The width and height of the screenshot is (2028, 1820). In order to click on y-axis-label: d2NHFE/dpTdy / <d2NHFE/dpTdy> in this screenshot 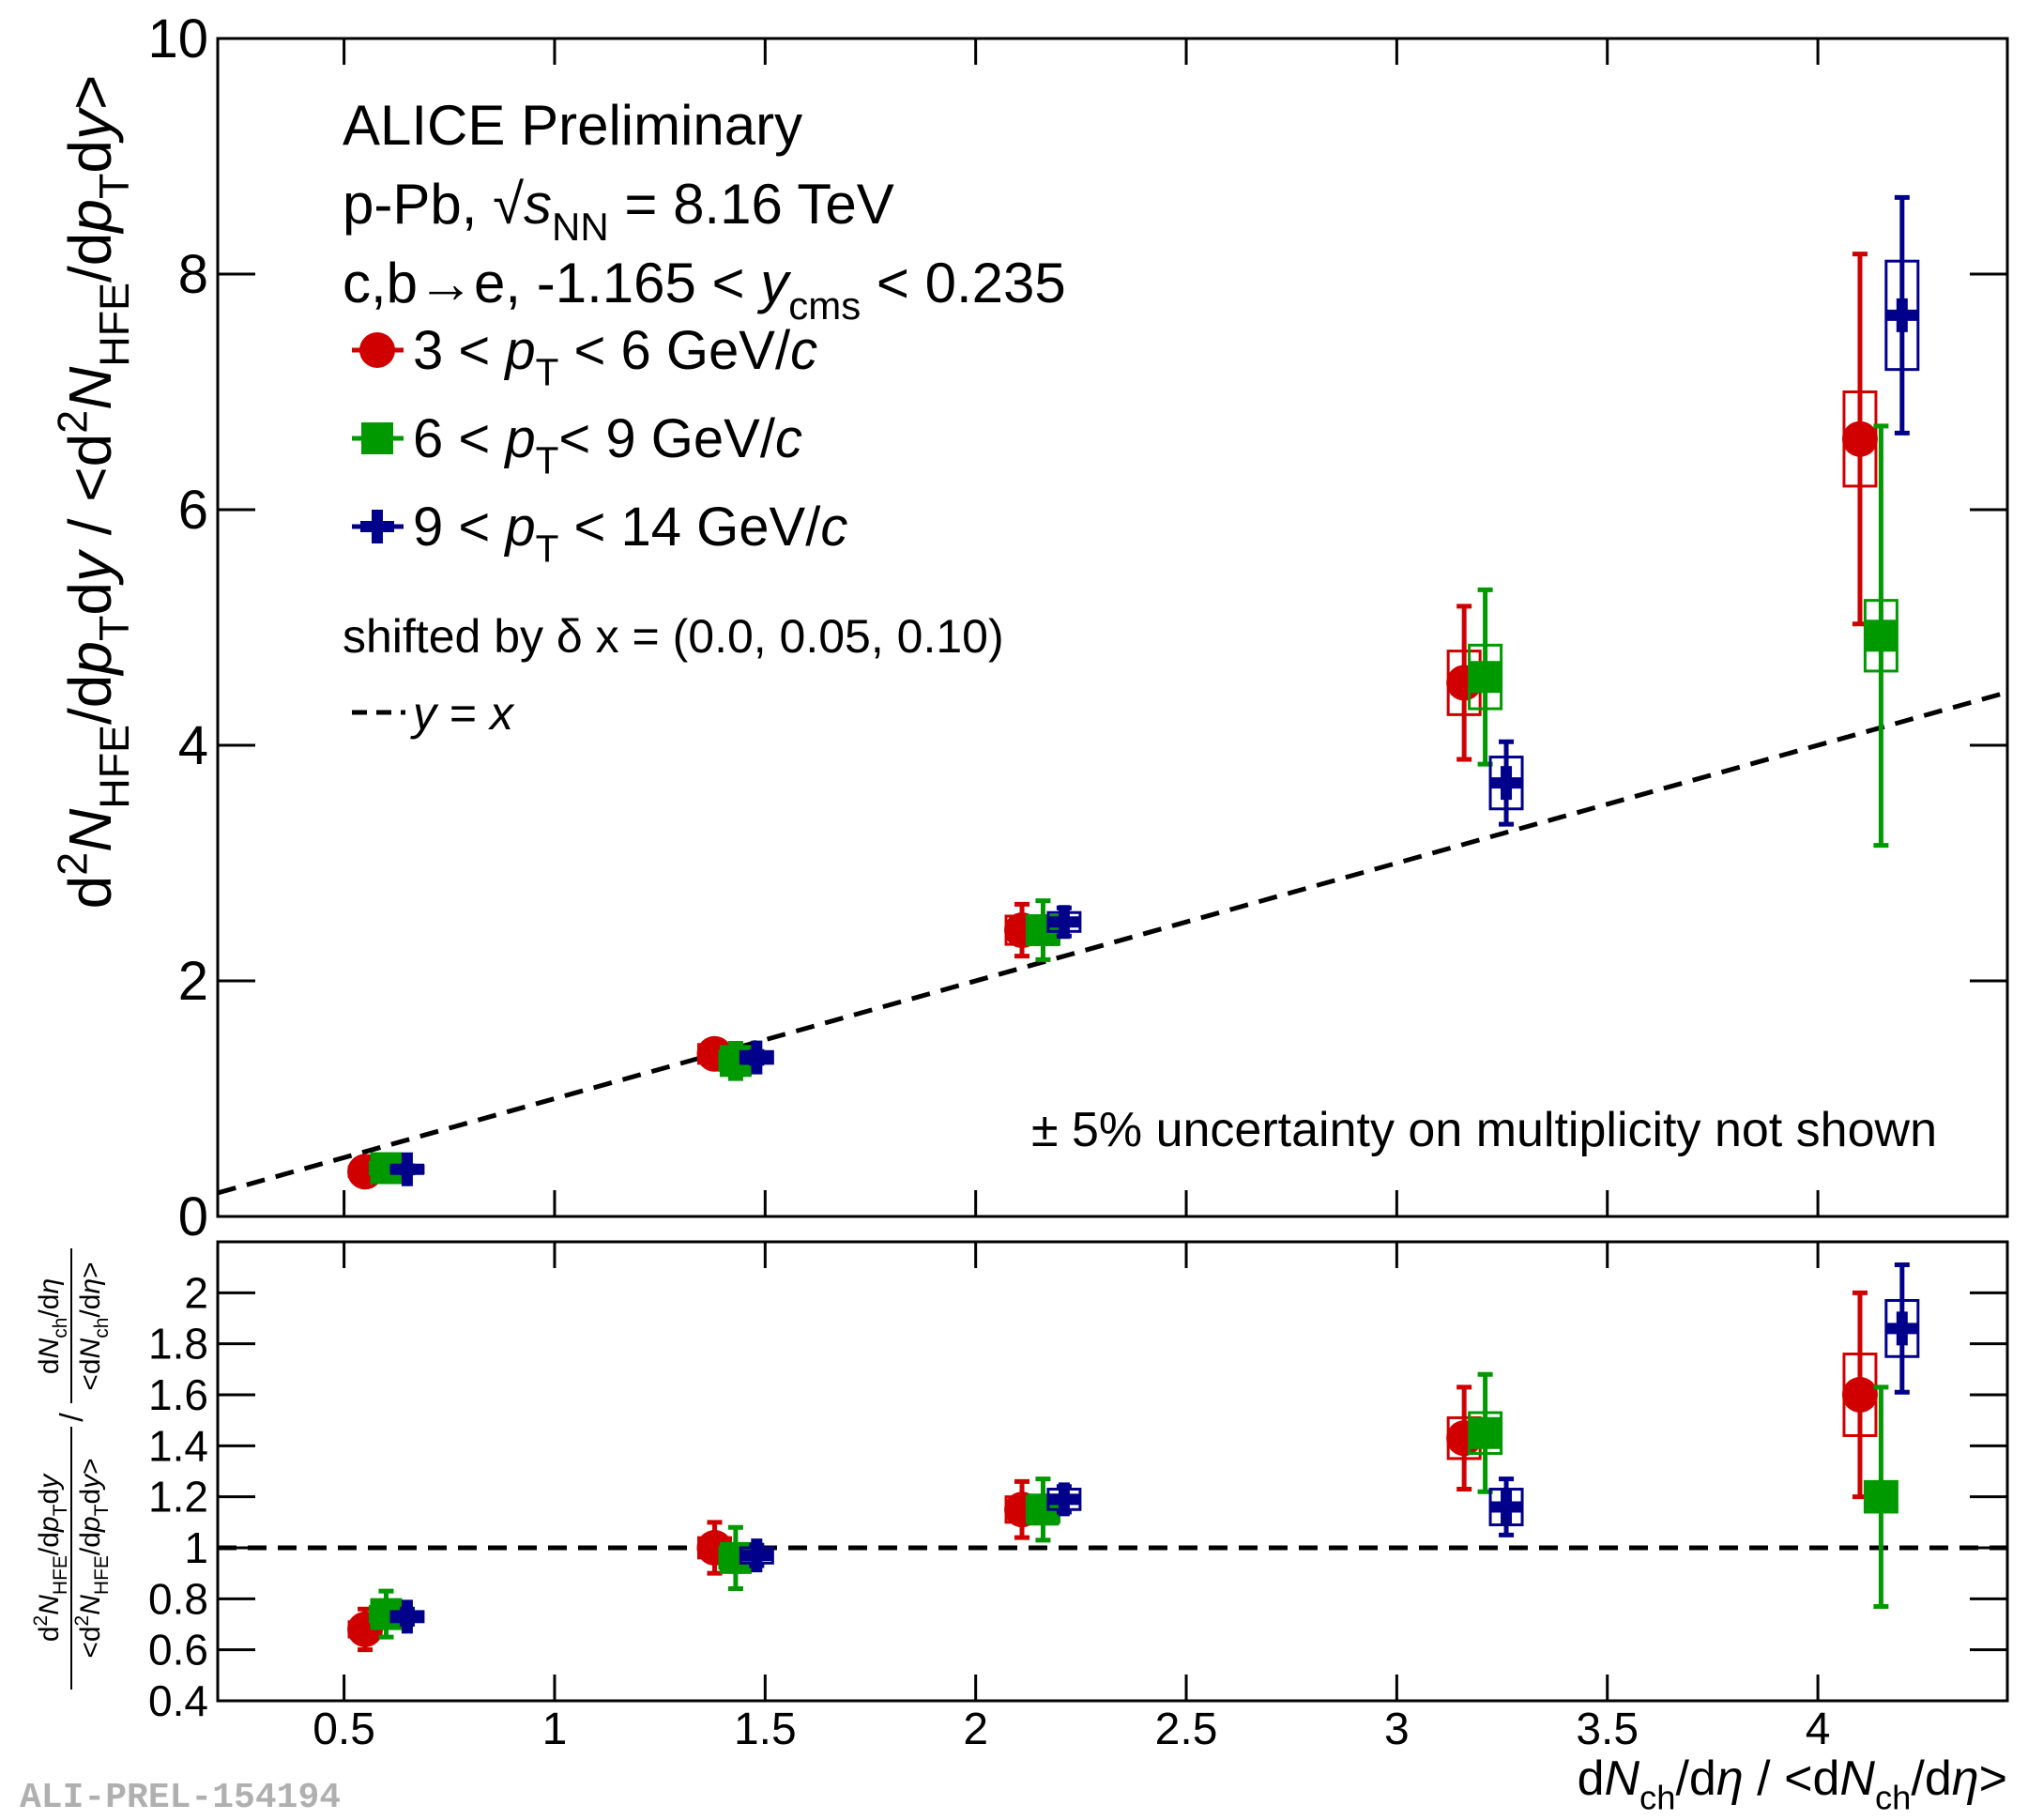, I will do `click(94, 492)`.